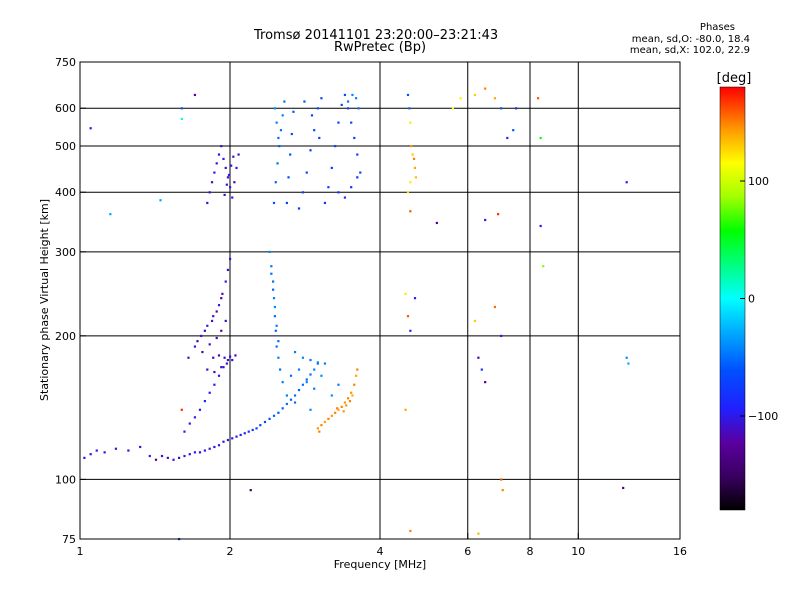  Describe the element at coordinates (65, 252) in the screenshot. I see `y-tick-label: 300` at that location.